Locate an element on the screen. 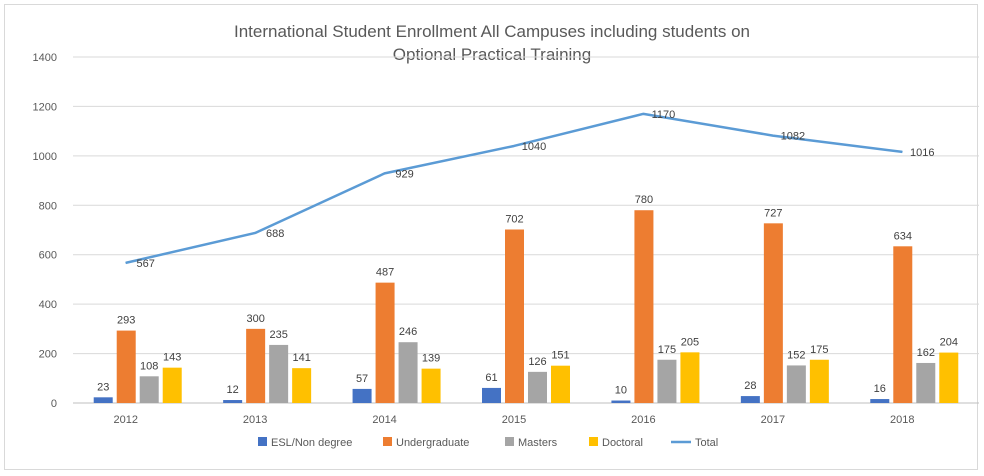 The width and height of the screenshot is (984, 476). x-tick-label: 2015 is located at coordinates (514, 420).